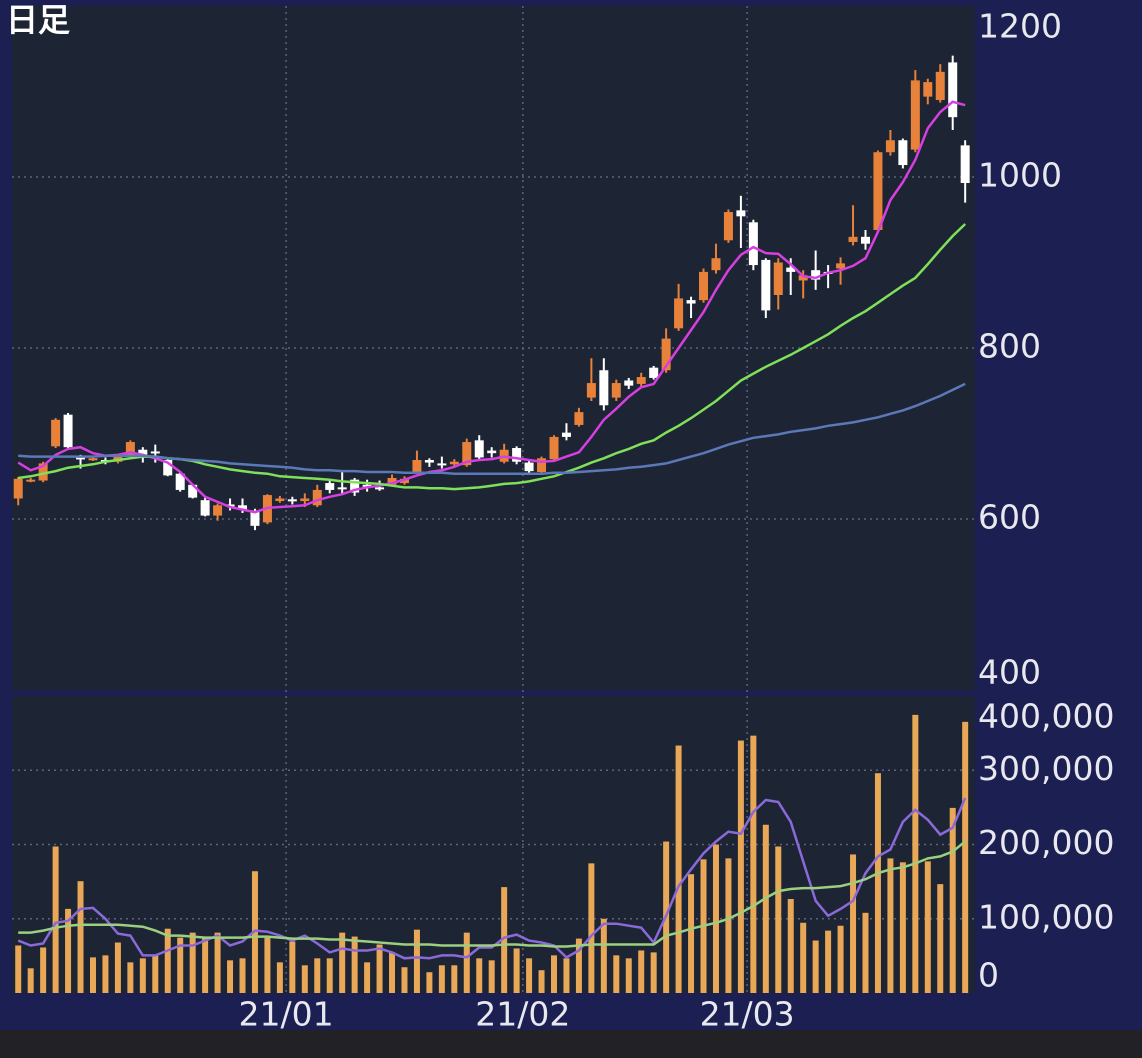 The image size is (1142, 1058). Describe the element at coordinates (747, 1014) in the screenshot. I see `x-tick-label: 21/03` at that location.